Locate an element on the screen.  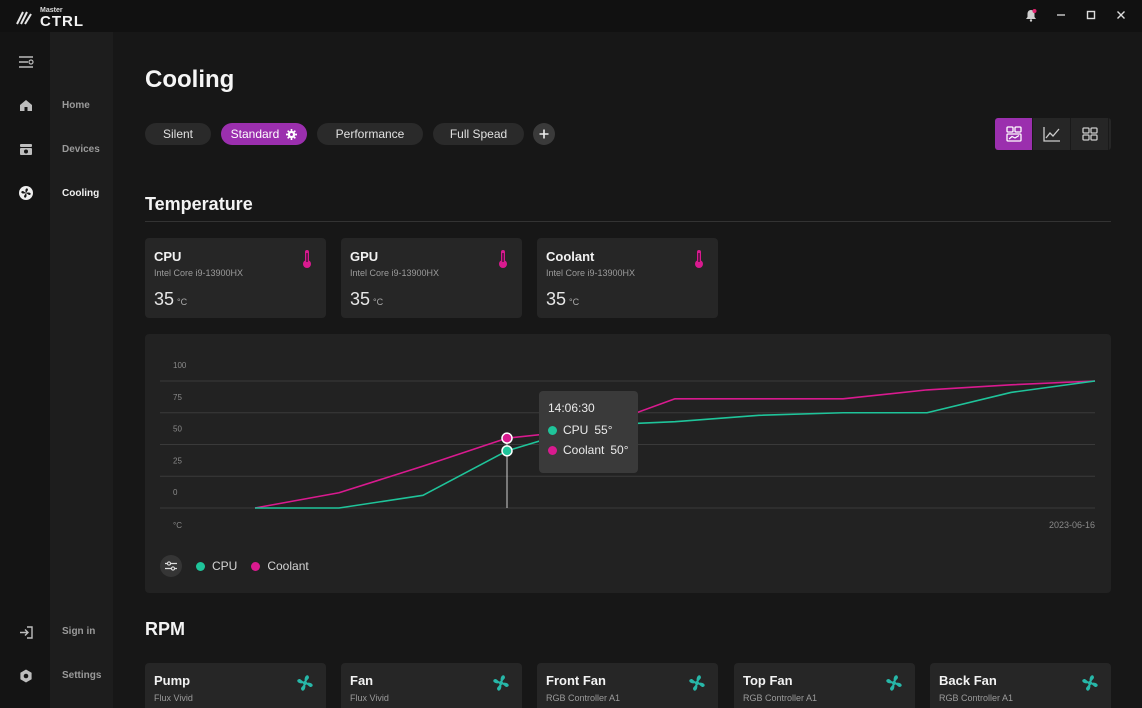
gear-icon is located at coordinates (292, 134).